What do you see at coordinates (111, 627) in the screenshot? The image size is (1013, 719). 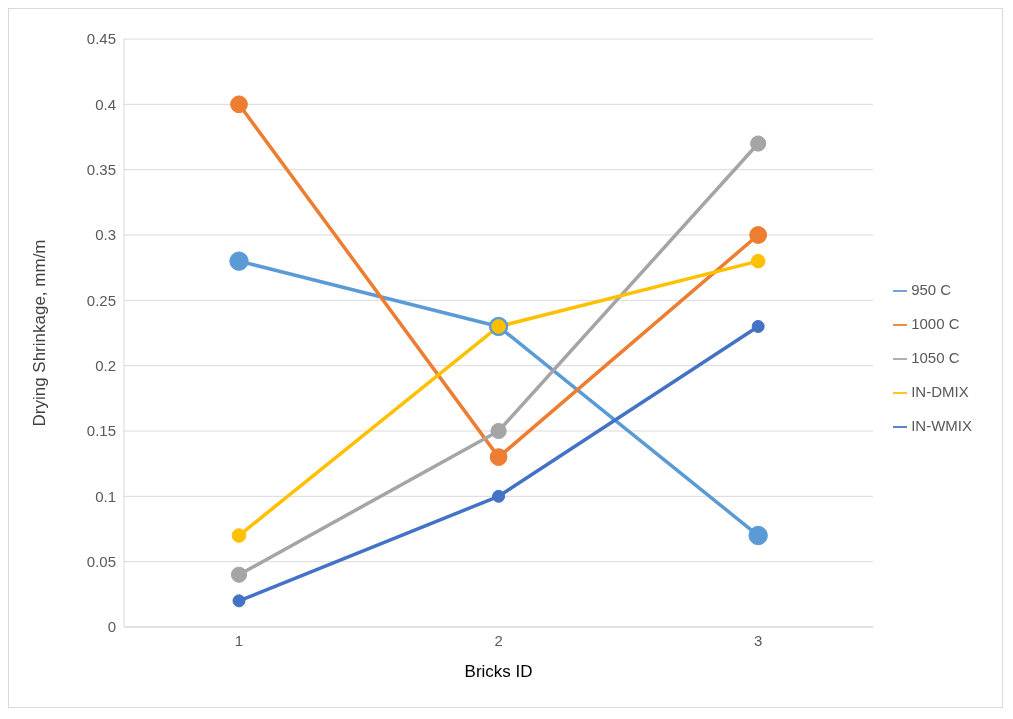 I see `y-tick-label: 0` at bounding box center [111, 627].